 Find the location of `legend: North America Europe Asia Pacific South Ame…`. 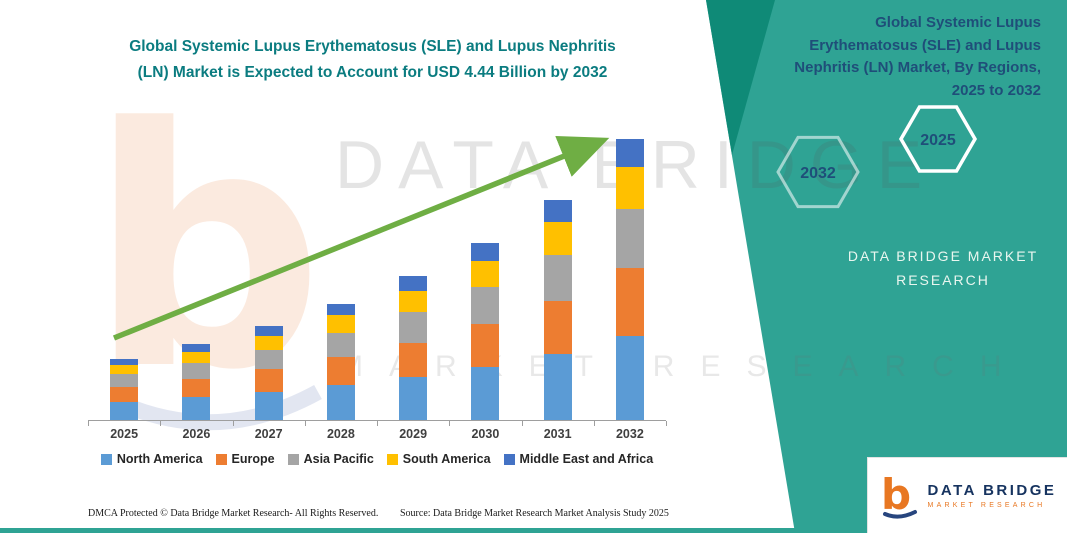

legend: North America Europe Asia Pacific South Ame… is located at coordinates (377, 459).